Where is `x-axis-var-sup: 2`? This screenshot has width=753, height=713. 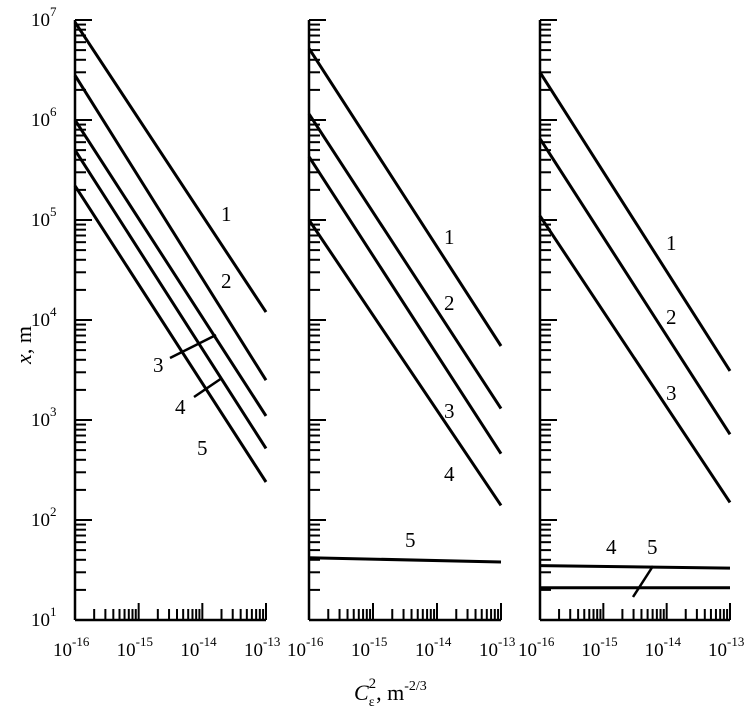
x-axis-var-sup: 2 is located at coordinates (373, 684).